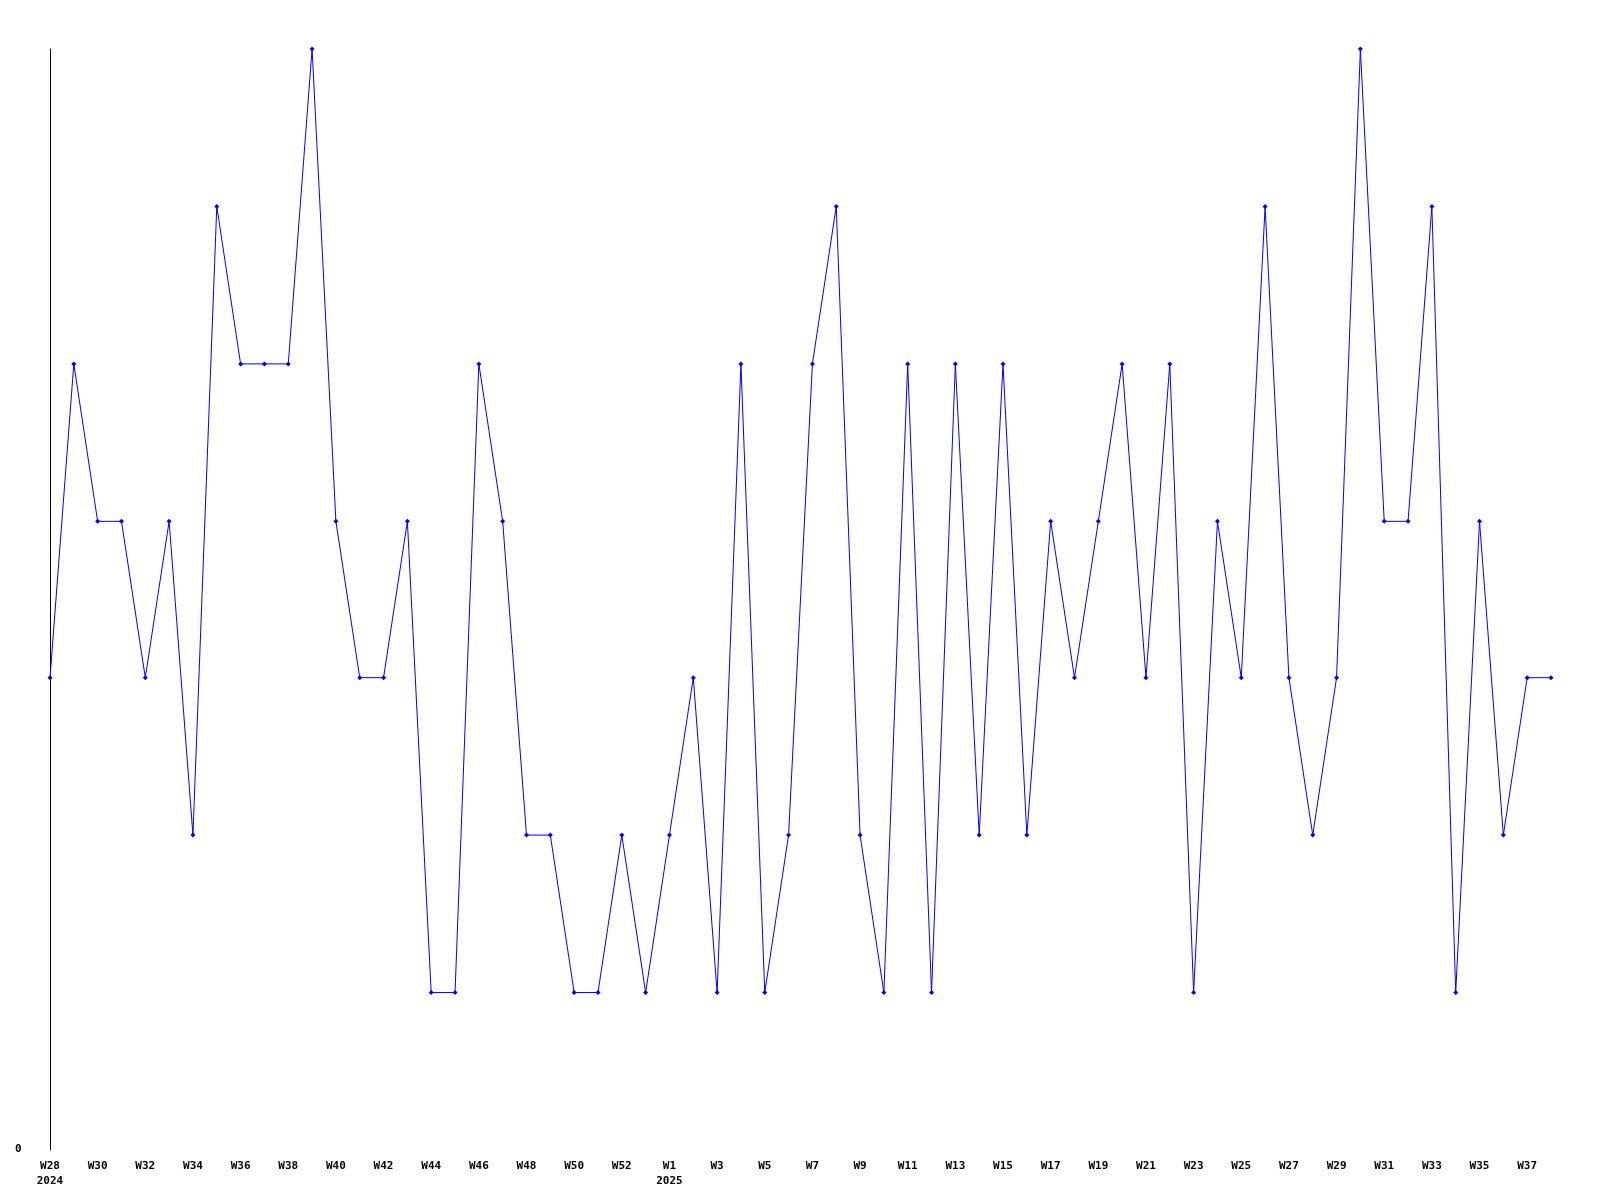  What do you see at coordinates (1003, 1165) in the screenshot?
I see `x-tick-label: W15` at bounding box center [1003, 1165].